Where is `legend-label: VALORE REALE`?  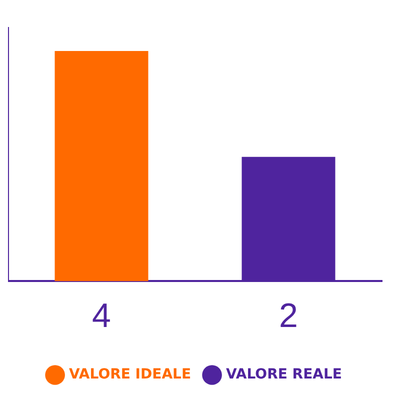
legend-label: VALORE REALE is located at coordinates (284, 374).